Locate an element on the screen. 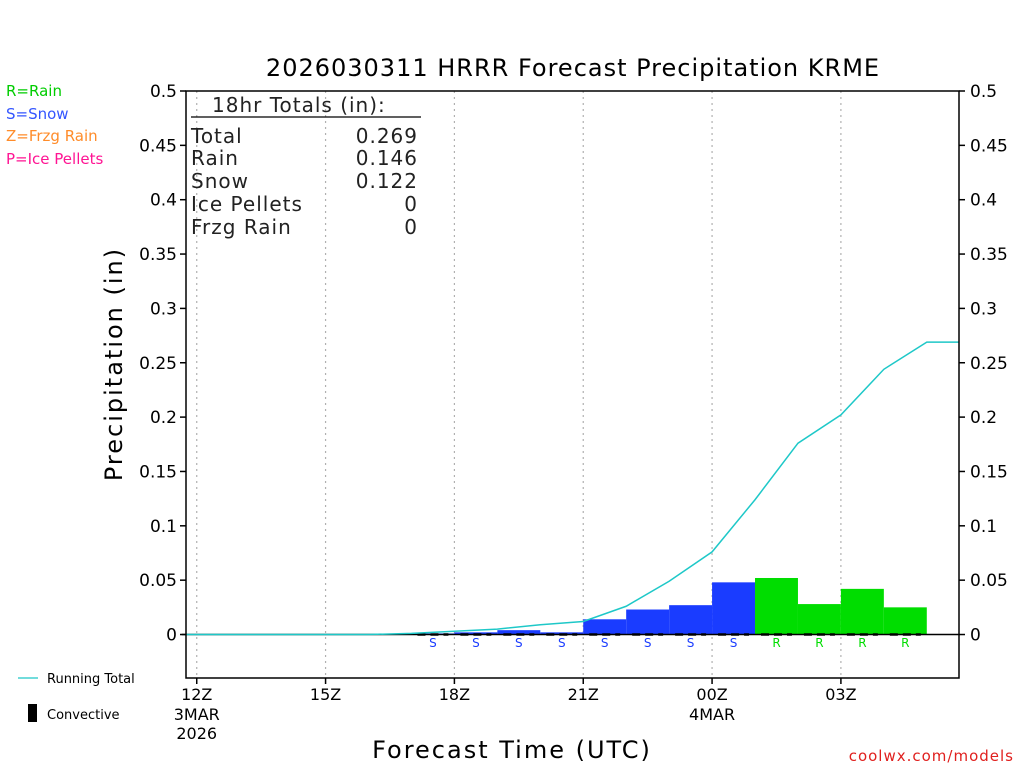 The height and width of the screenshot is (768, 1024). y-tick-label-left: 0.4 is located at coordinates (163, 201).